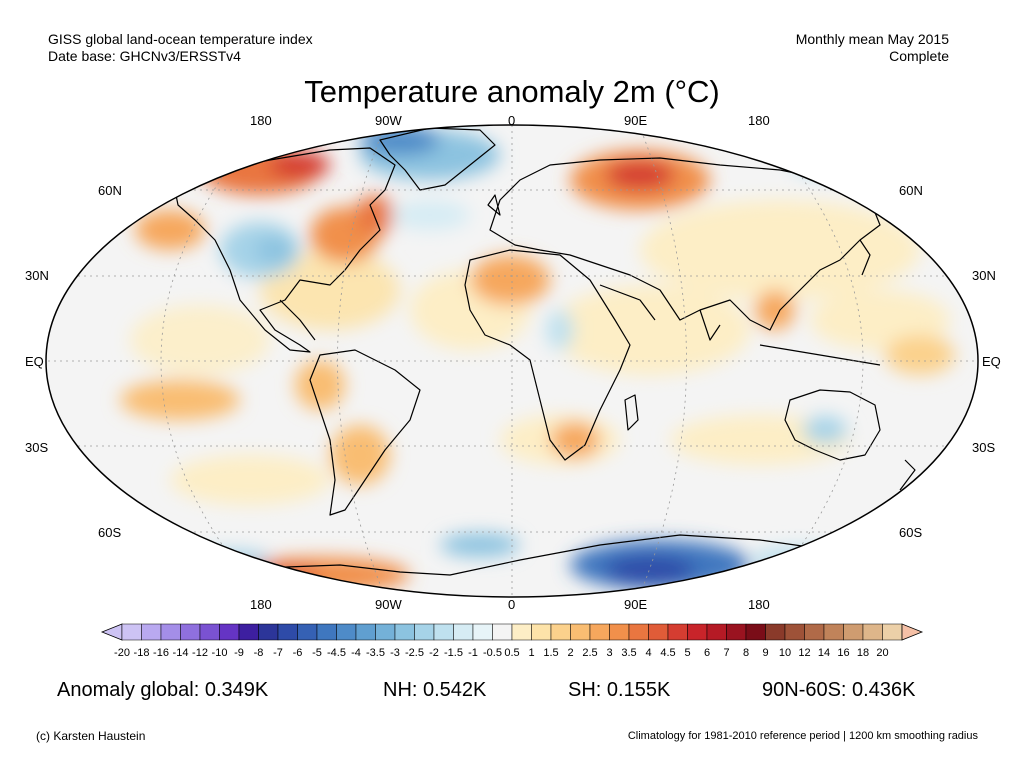  What do you see at coordinates (619, 690) in the screenshot?
I see `stat-sh-anomaly: SH: 0.155K` at bounding box center [619, 690].